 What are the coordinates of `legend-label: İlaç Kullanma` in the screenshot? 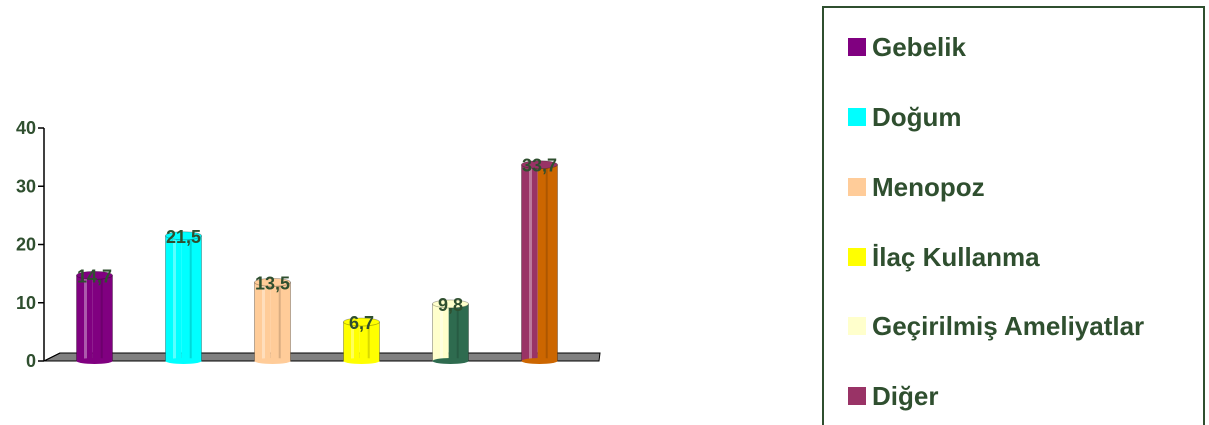 It's located at (956, 256).